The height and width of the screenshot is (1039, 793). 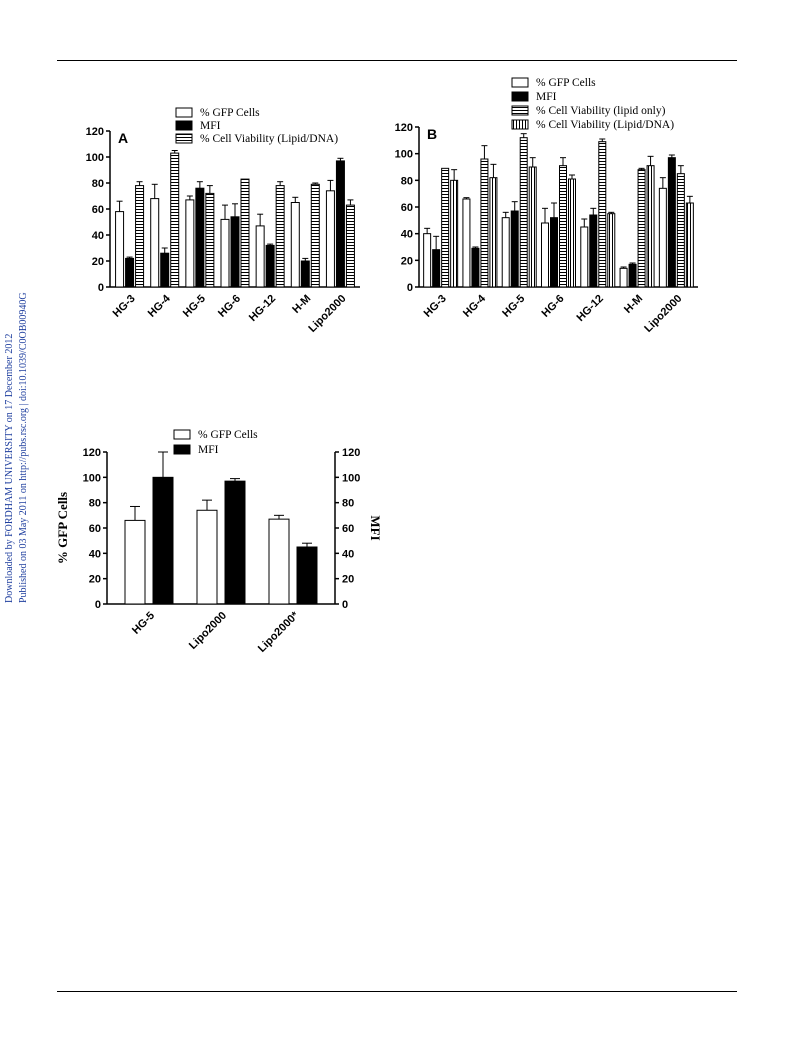 What do you see at coordinates (432, 134) in the screenshot?
I see `panel-label: B` at bounding box center [432, 134].